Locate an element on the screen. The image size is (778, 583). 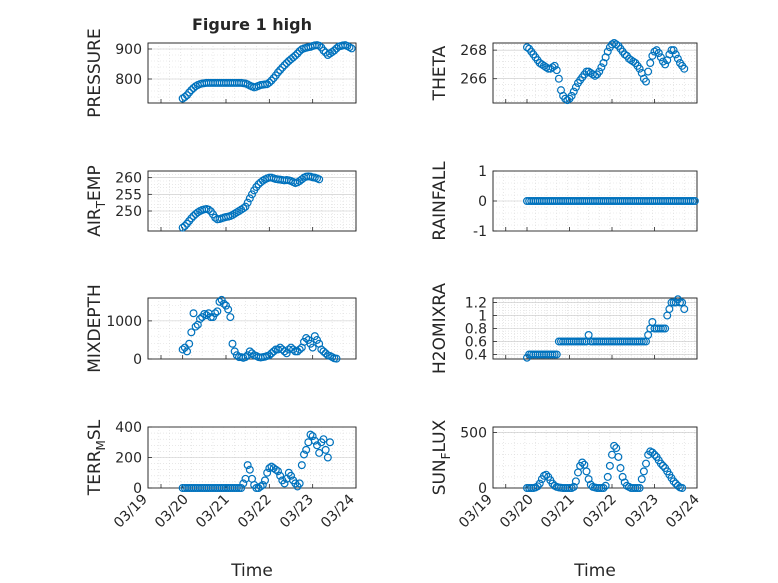
sunflux-xtick-label: 03/24 is located at coordinates (683, 511).